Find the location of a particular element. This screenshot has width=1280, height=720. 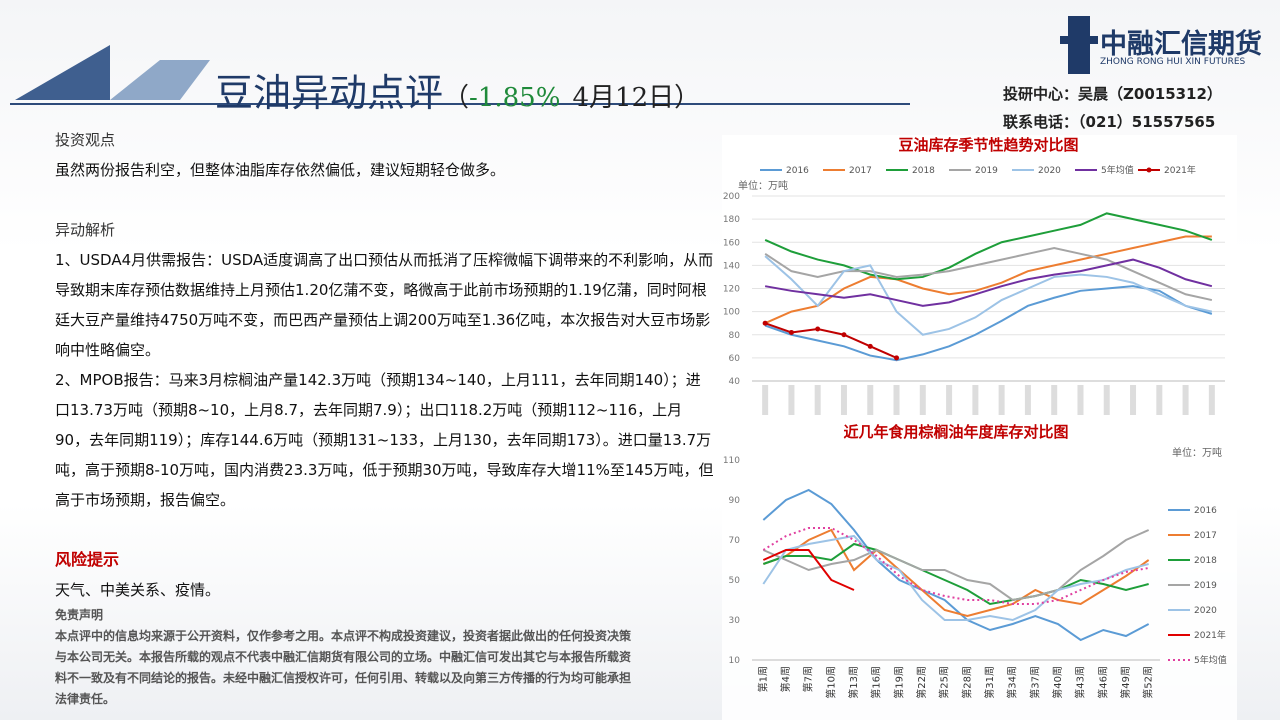

y-tick-label: 110 is located at coordinates (731, 461).